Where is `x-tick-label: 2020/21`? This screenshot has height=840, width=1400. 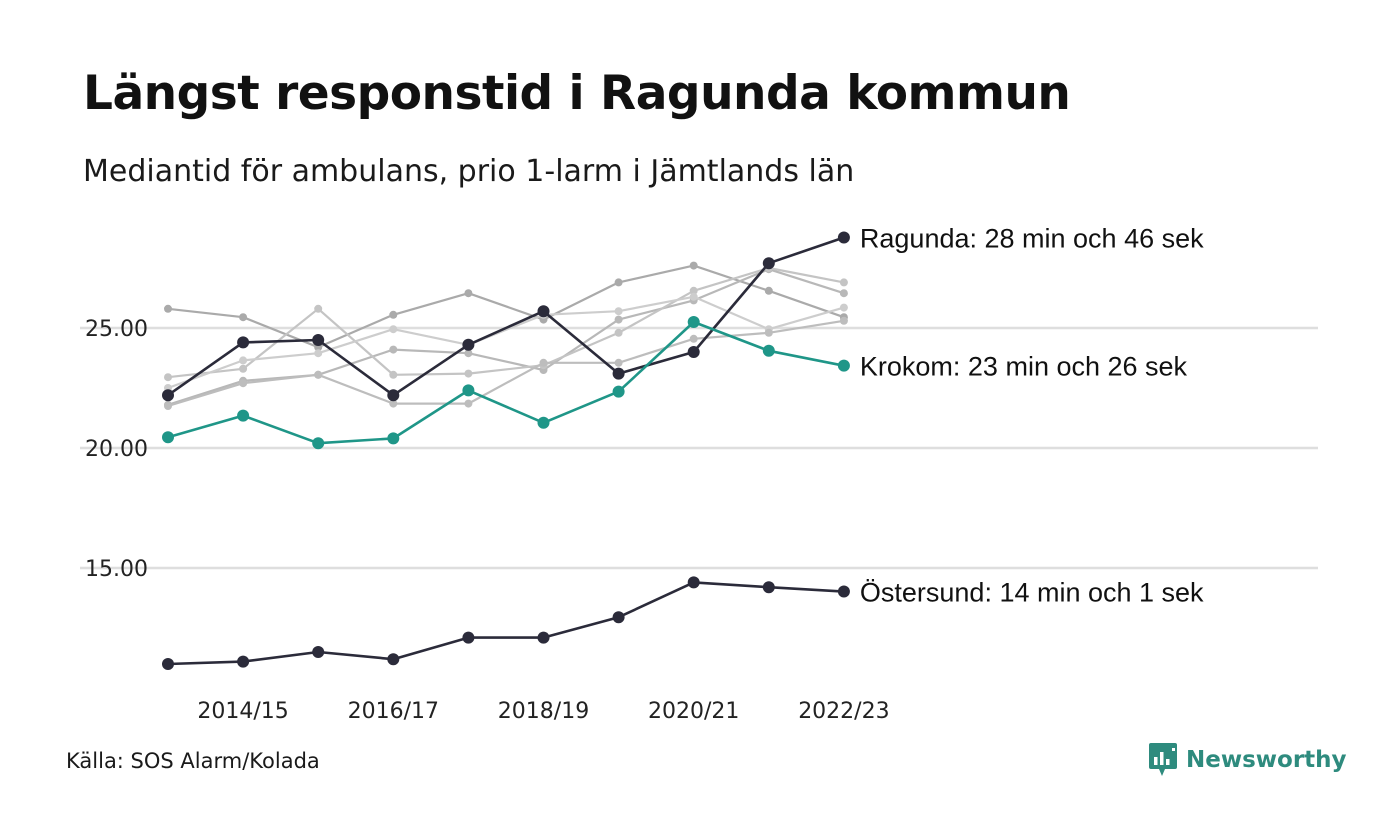 x-tick-label: 2020/21 is located at coordinates (693, 711).